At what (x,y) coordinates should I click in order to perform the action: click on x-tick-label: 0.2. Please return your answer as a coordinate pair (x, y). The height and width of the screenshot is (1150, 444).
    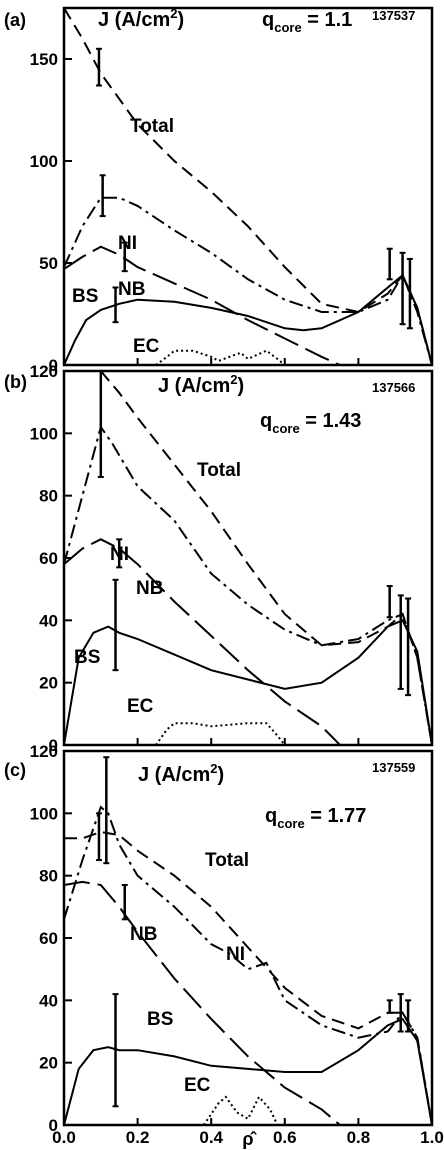
    Looking at the image, I should click on (138, 1137).